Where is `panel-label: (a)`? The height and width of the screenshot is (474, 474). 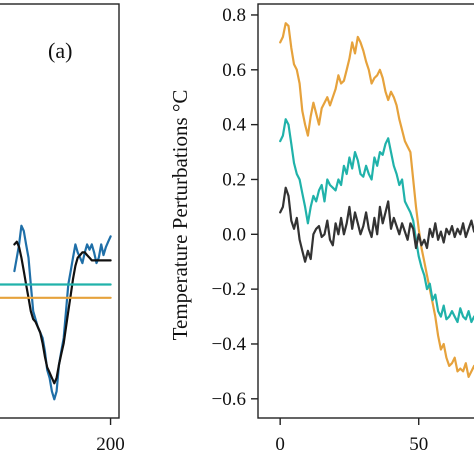 panel-label: (a) is located at coordinates (60, 50).